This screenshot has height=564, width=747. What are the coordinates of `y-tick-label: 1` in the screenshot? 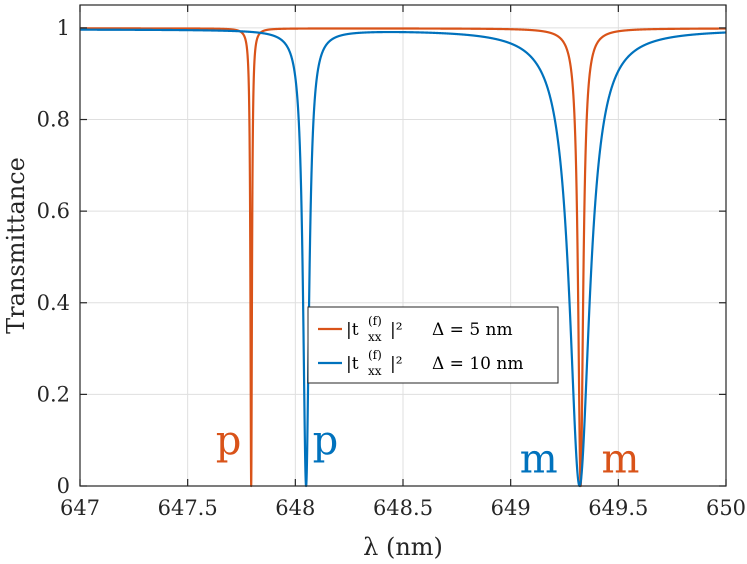 It's located at (63, 28).